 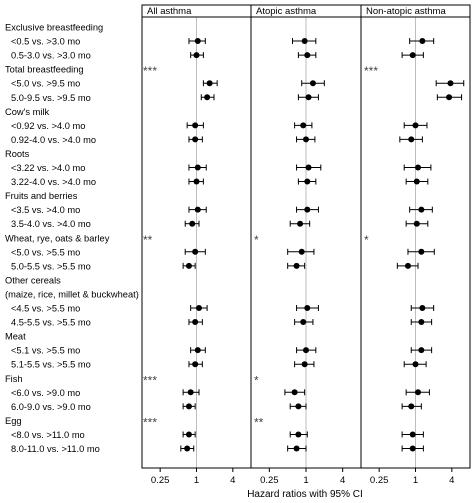 I want to click on row-comparison-label: 6.0-9.0 vs. >9.0 mo, so click(x=51, y=407).